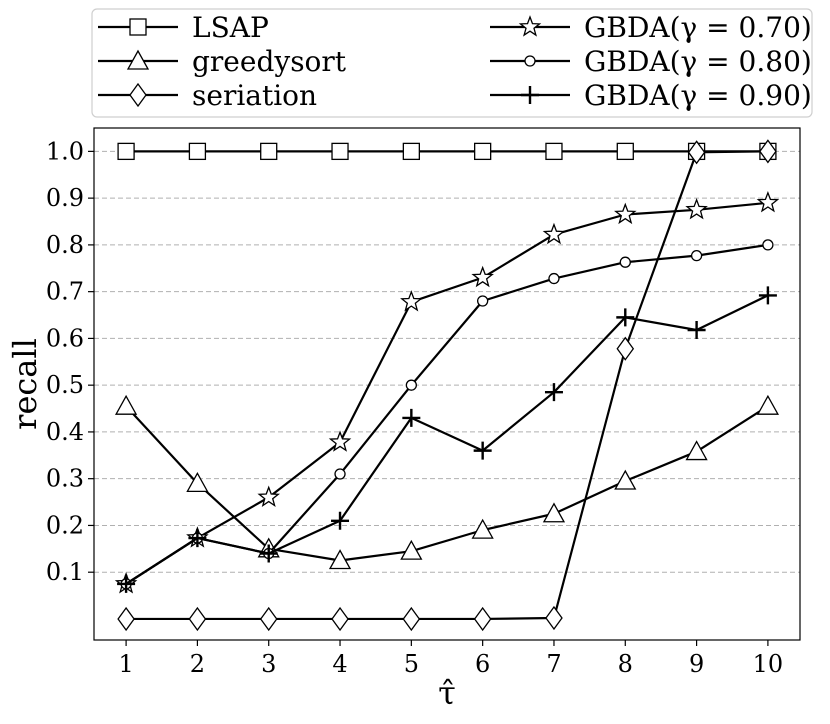 The height and width of the screenshot is (724, 830). I want to click on x-tick-label: 6, so click(482, 664).